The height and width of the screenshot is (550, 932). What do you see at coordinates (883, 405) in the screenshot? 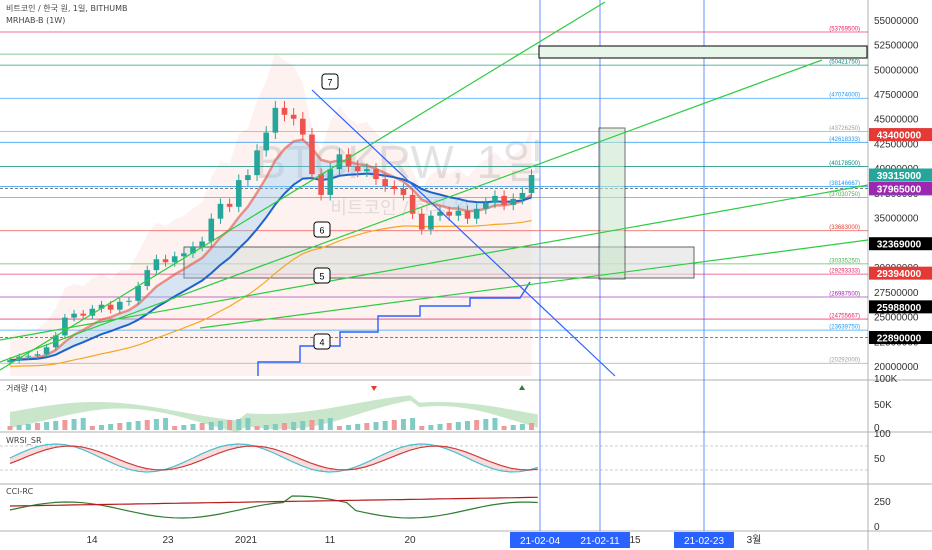
I see `volume-tick-label: 50K` at bounding box center [883, 405].